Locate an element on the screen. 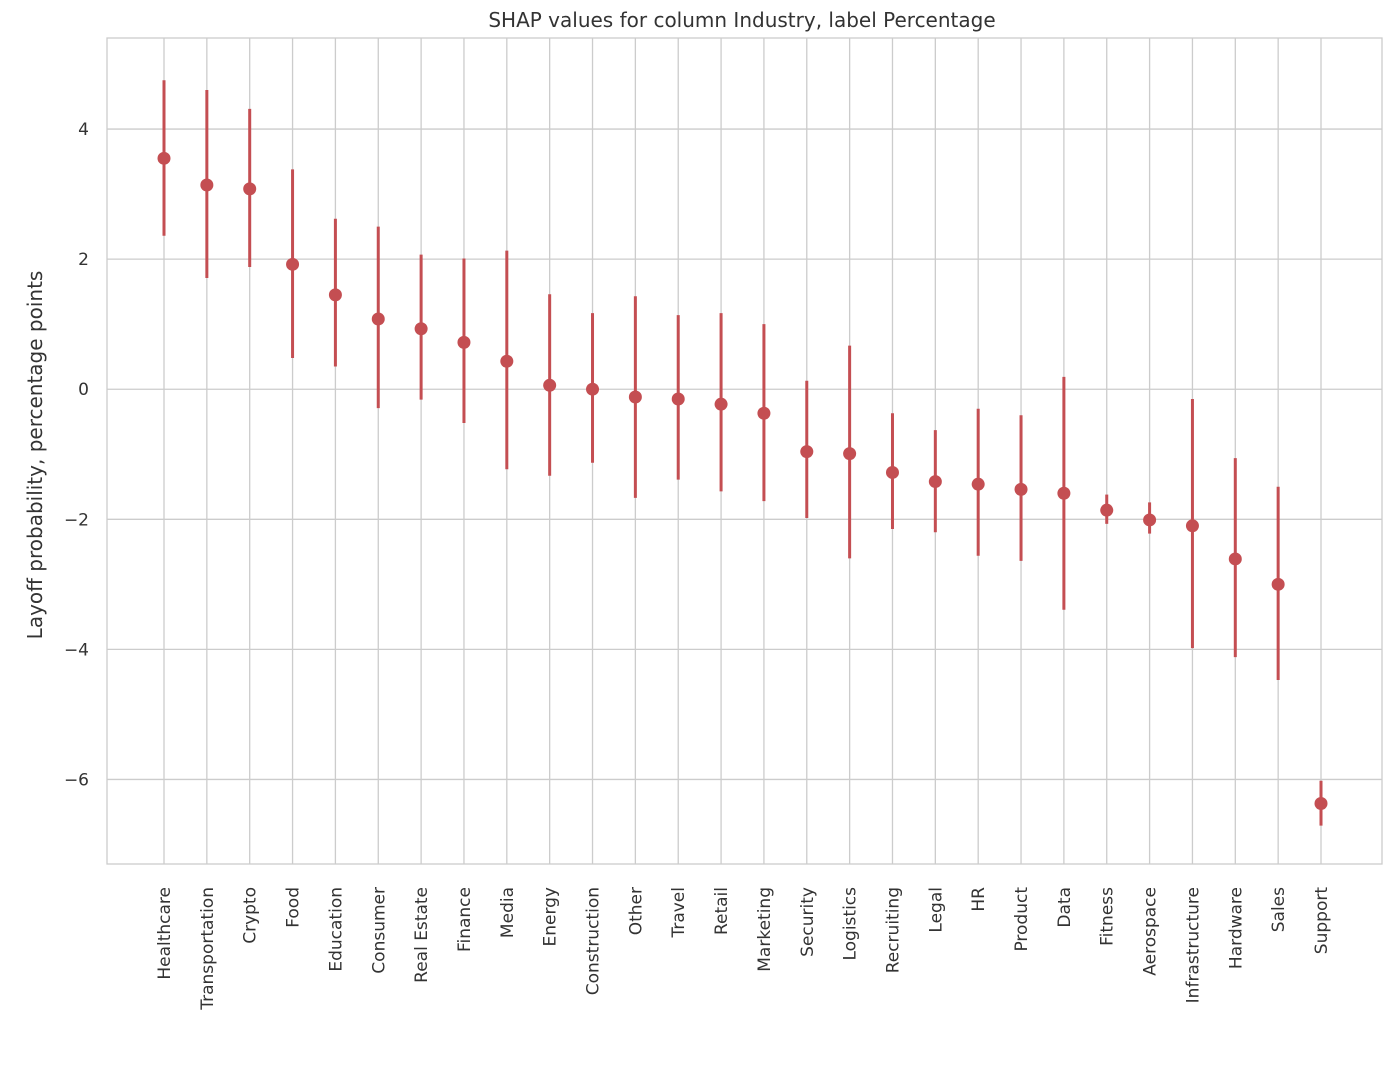  y-tick-label: 0 is located at coordinates (83, 390).